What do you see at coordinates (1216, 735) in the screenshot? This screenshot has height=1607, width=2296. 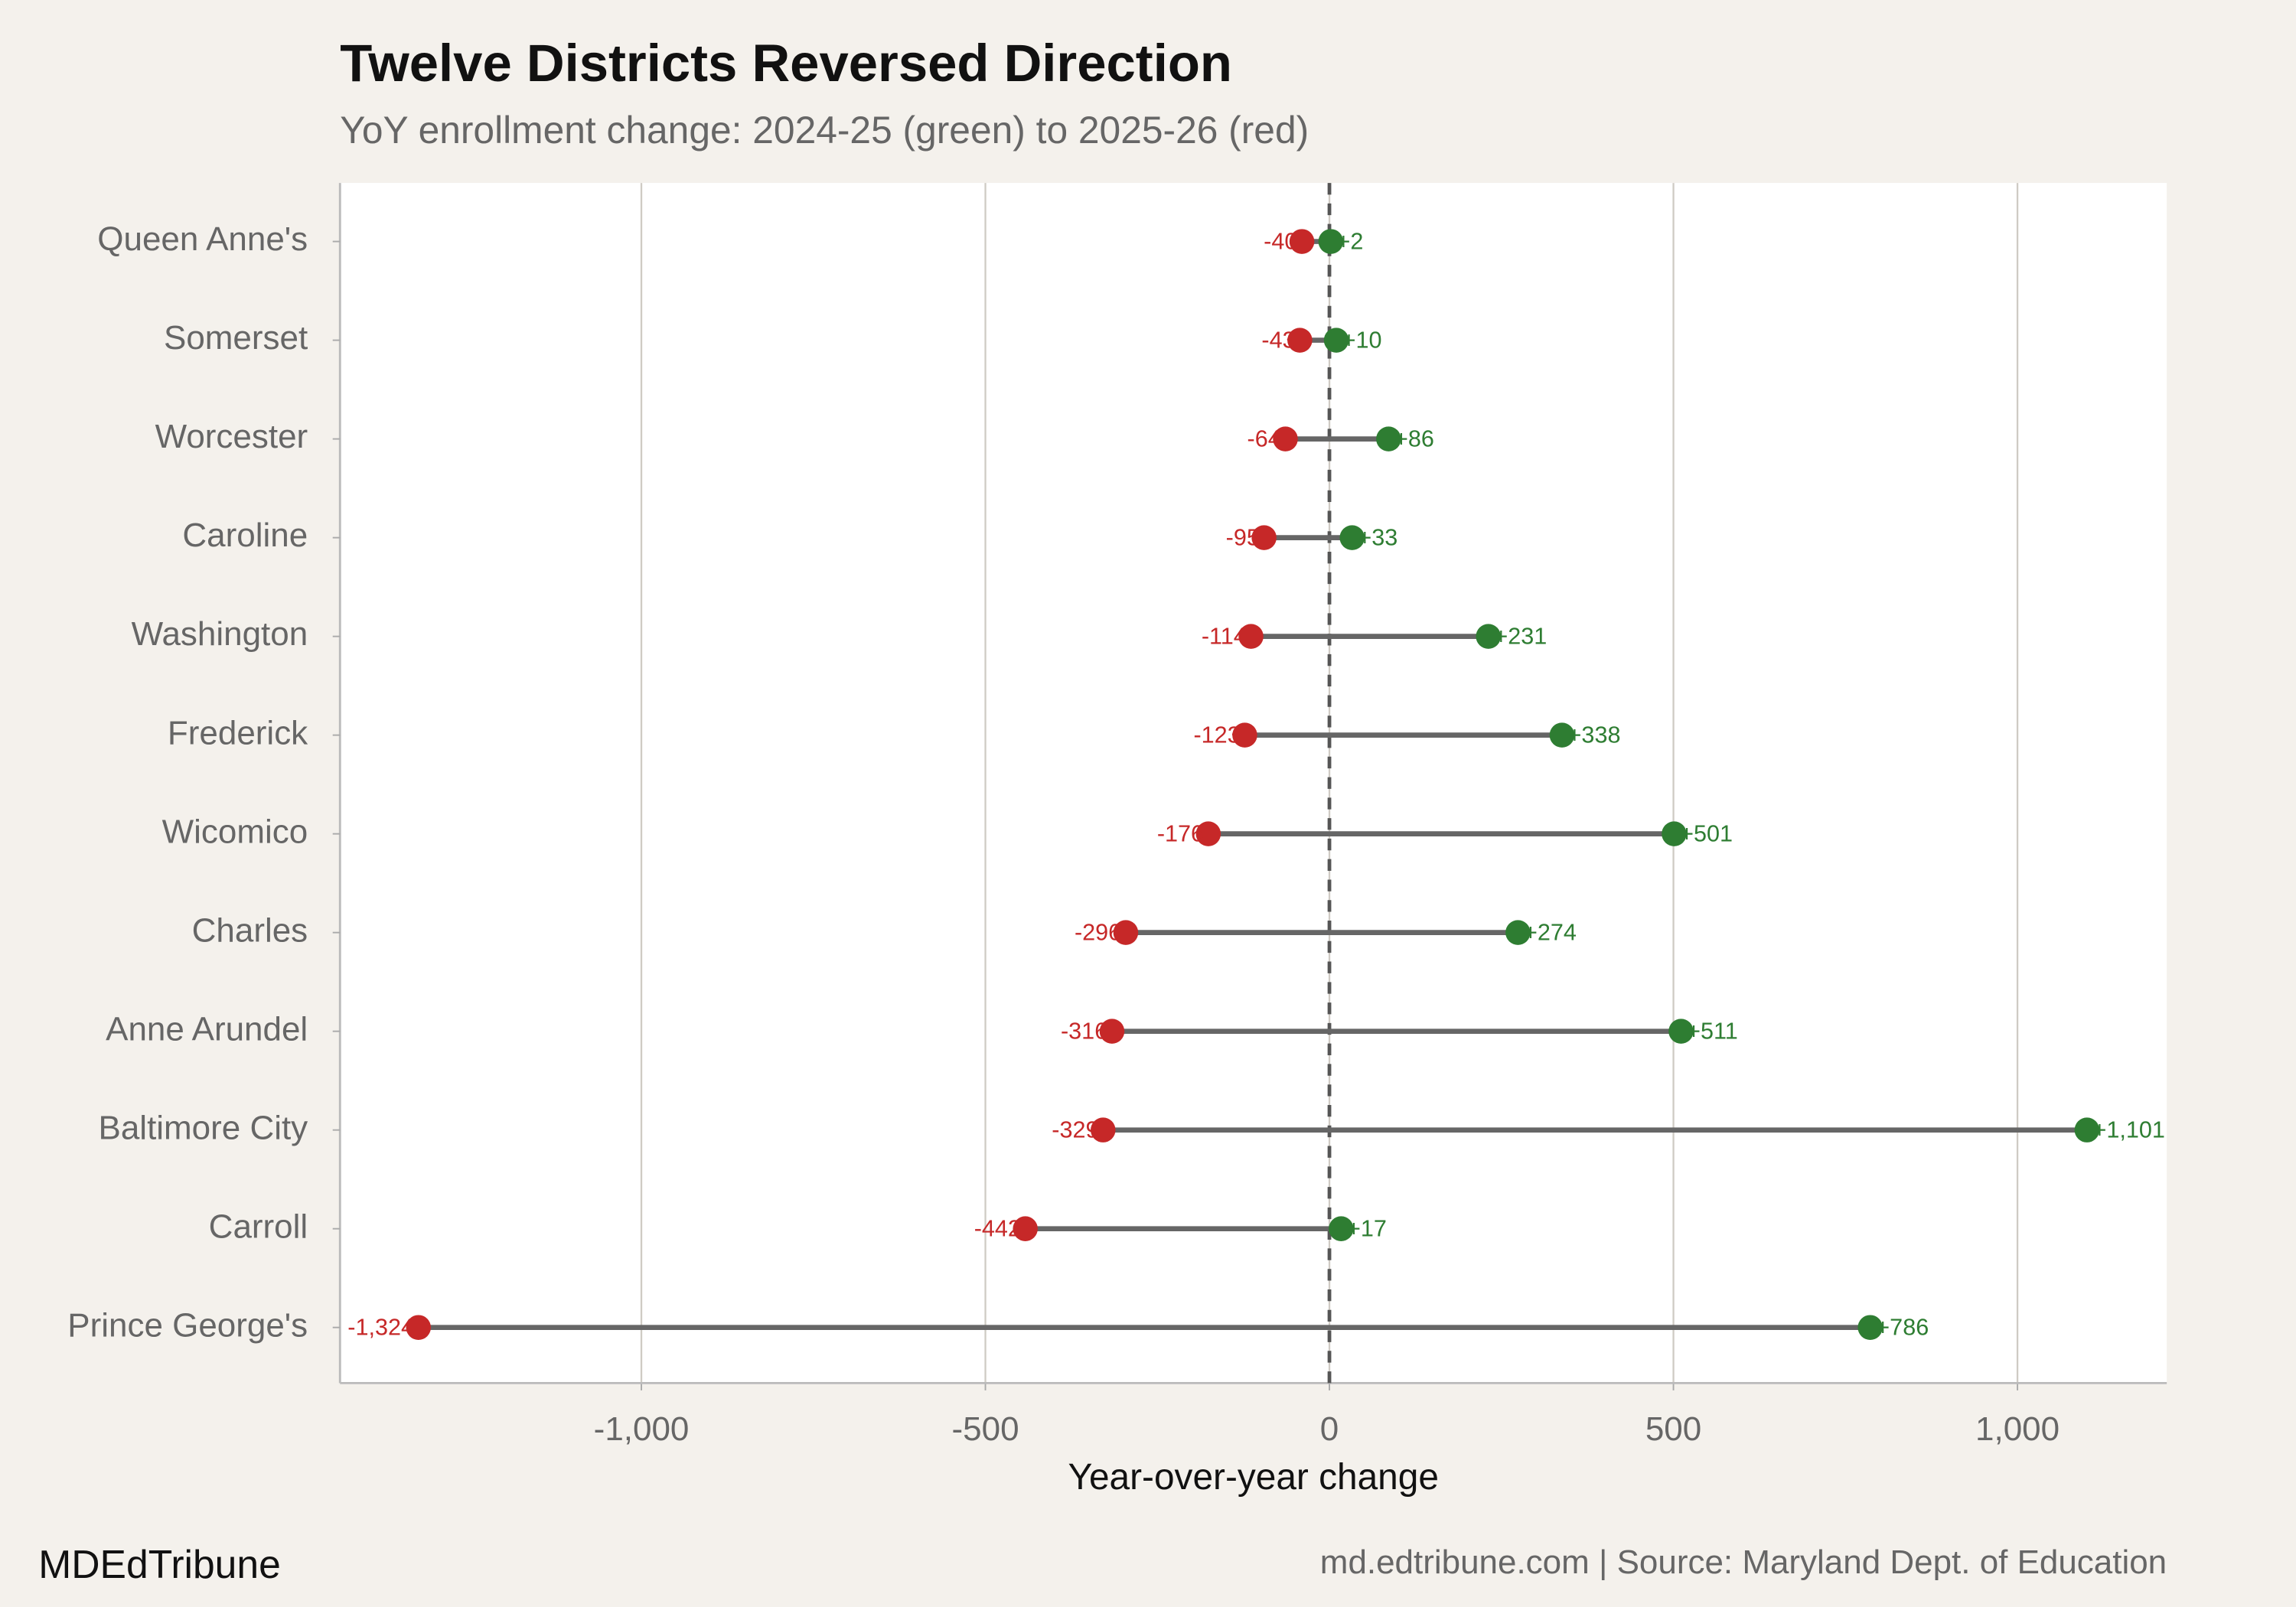 I see `value-label: -123` at bounding box center [1216, 735].